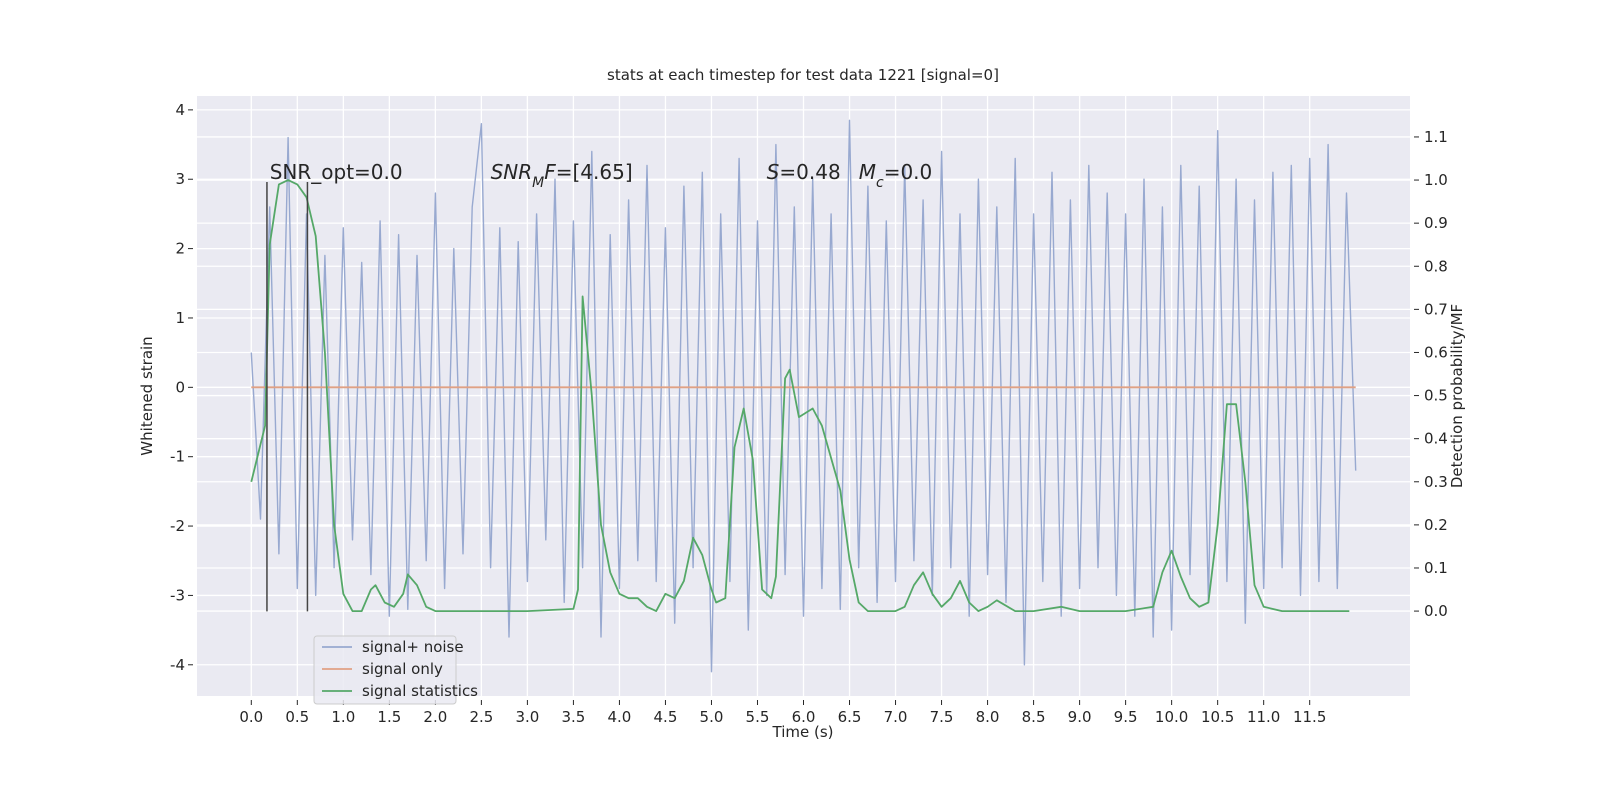 This screenshot has width=1600, height=800. Describe the element at coordinates (147, 395) in the screenshot. I see `y-axis-label: Whitened strain` at that location.